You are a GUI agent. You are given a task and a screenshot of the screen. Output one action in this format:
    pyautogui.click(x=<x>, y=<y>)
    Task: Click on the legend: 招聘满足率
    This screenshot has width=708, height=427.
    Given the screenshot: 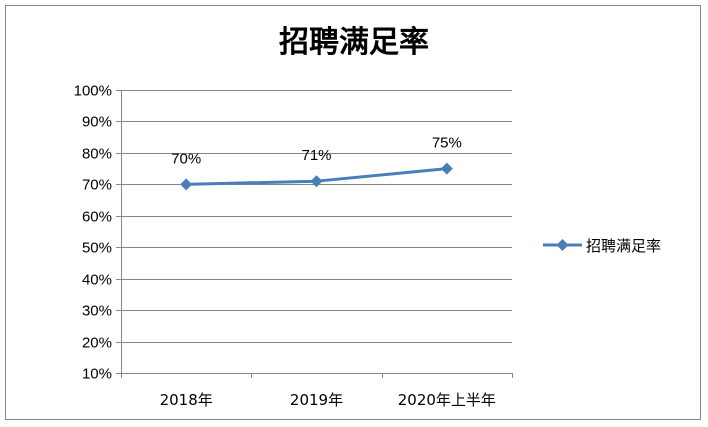 What is the action you would take?
    pyautogui.click(x=602, y=246)
    